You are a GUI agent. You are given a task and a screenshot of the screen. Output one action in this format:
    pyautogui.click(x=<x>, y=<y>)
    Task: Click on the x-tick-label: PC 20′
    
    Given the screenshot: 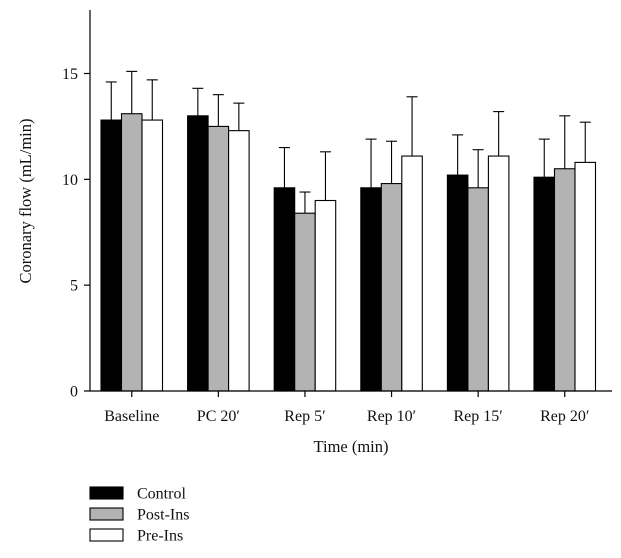 What is the action you would take?
    pyautogui.click(x=218, y=416)
    